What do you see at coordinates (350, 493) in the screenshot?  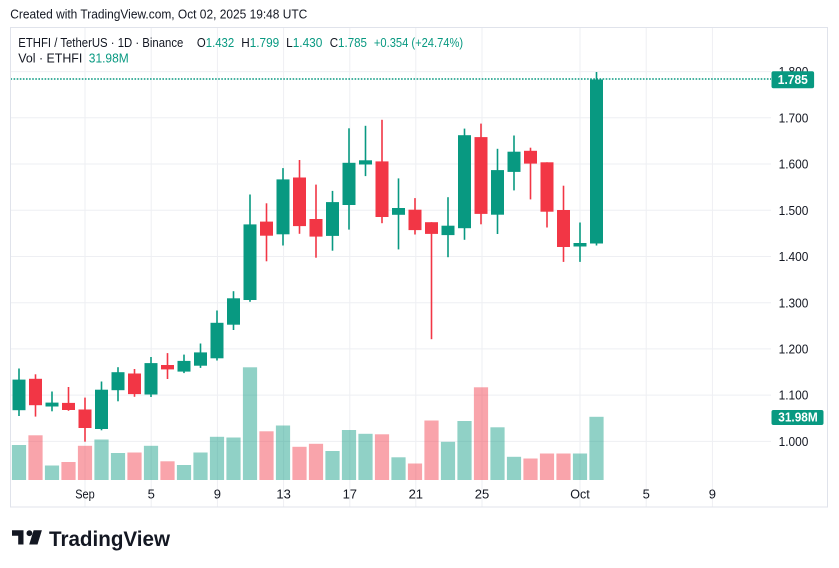 I see `svg-text: 17` at bounding box center [350, 493].